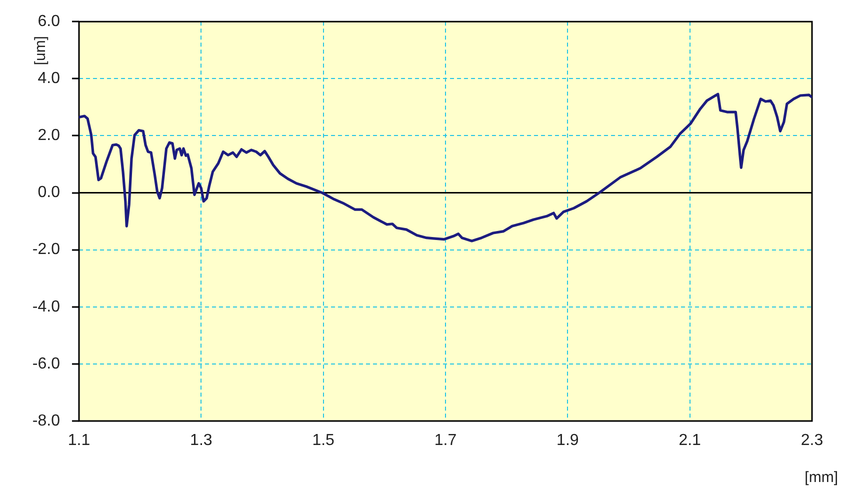 This screenshot has height=492, width=848. What do you see at coordinates (49, 135) in the screenshot?
I see `y-tick-label: 2.0` at bounding box center [49, 135].